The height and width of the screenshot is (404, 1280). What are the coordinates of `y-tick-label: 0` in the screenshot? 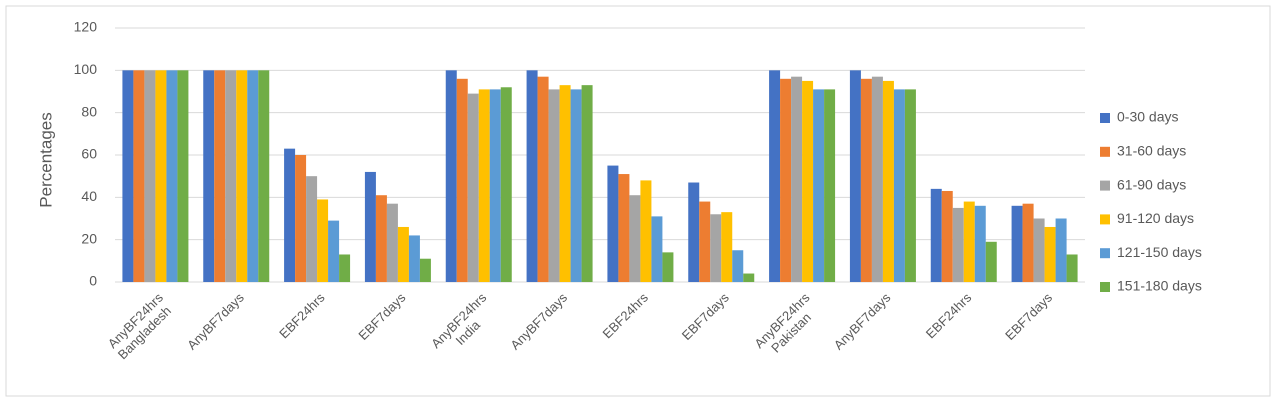 It's located at (93, 281).